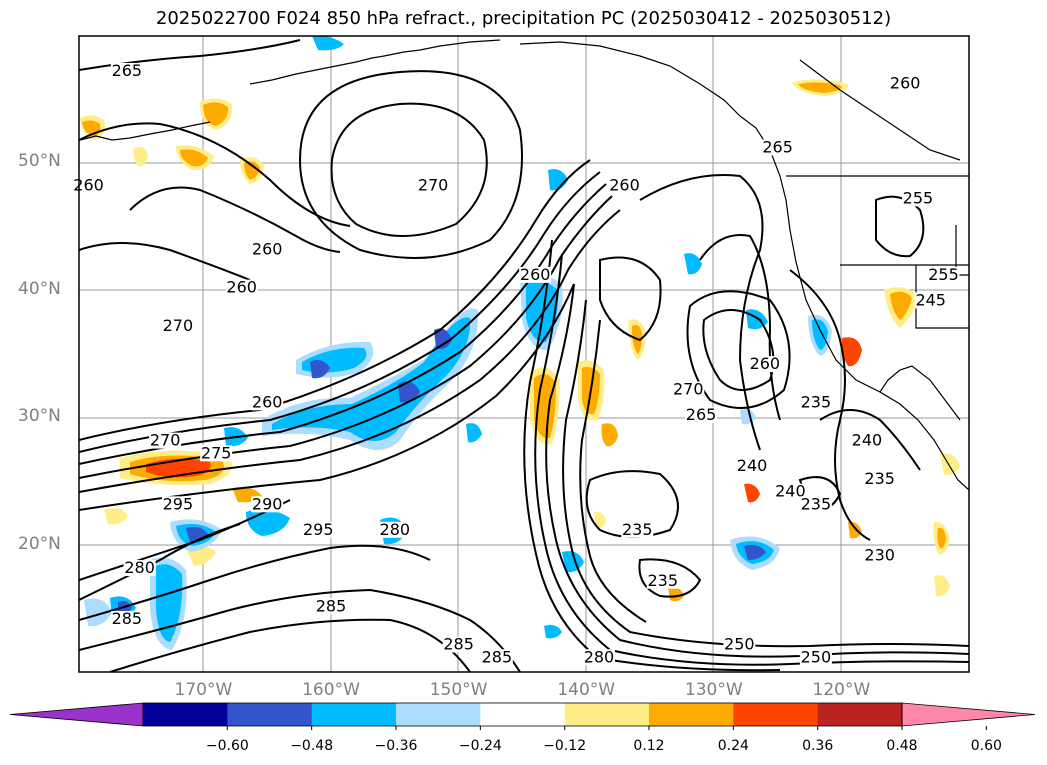 This screenshot has width=1047, height=765. What do you see at coordinates (480, 746) in the screenshot?
I see `colorbar-tick-label: −0.24` at bounding box center [480, 746].